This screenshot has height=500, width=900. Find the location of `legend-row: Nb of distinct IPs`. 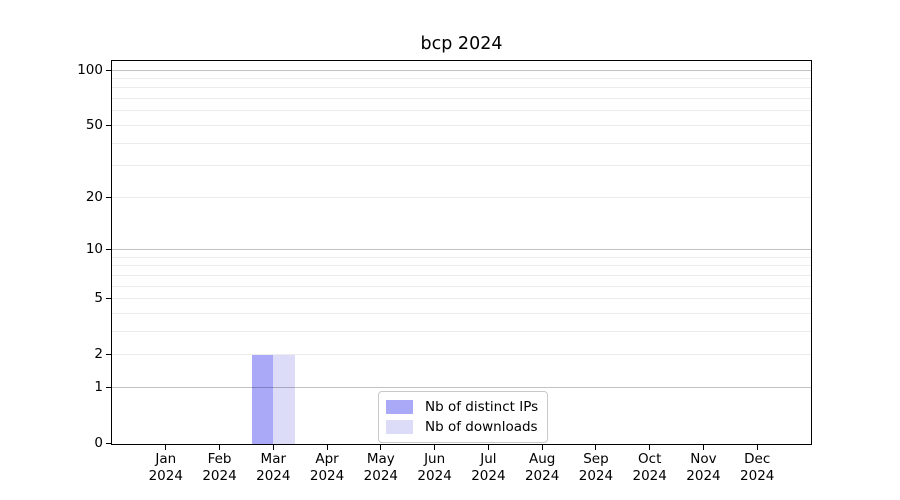

legend-row: Nb of distinct IPs is located at coordinates (462, 407).